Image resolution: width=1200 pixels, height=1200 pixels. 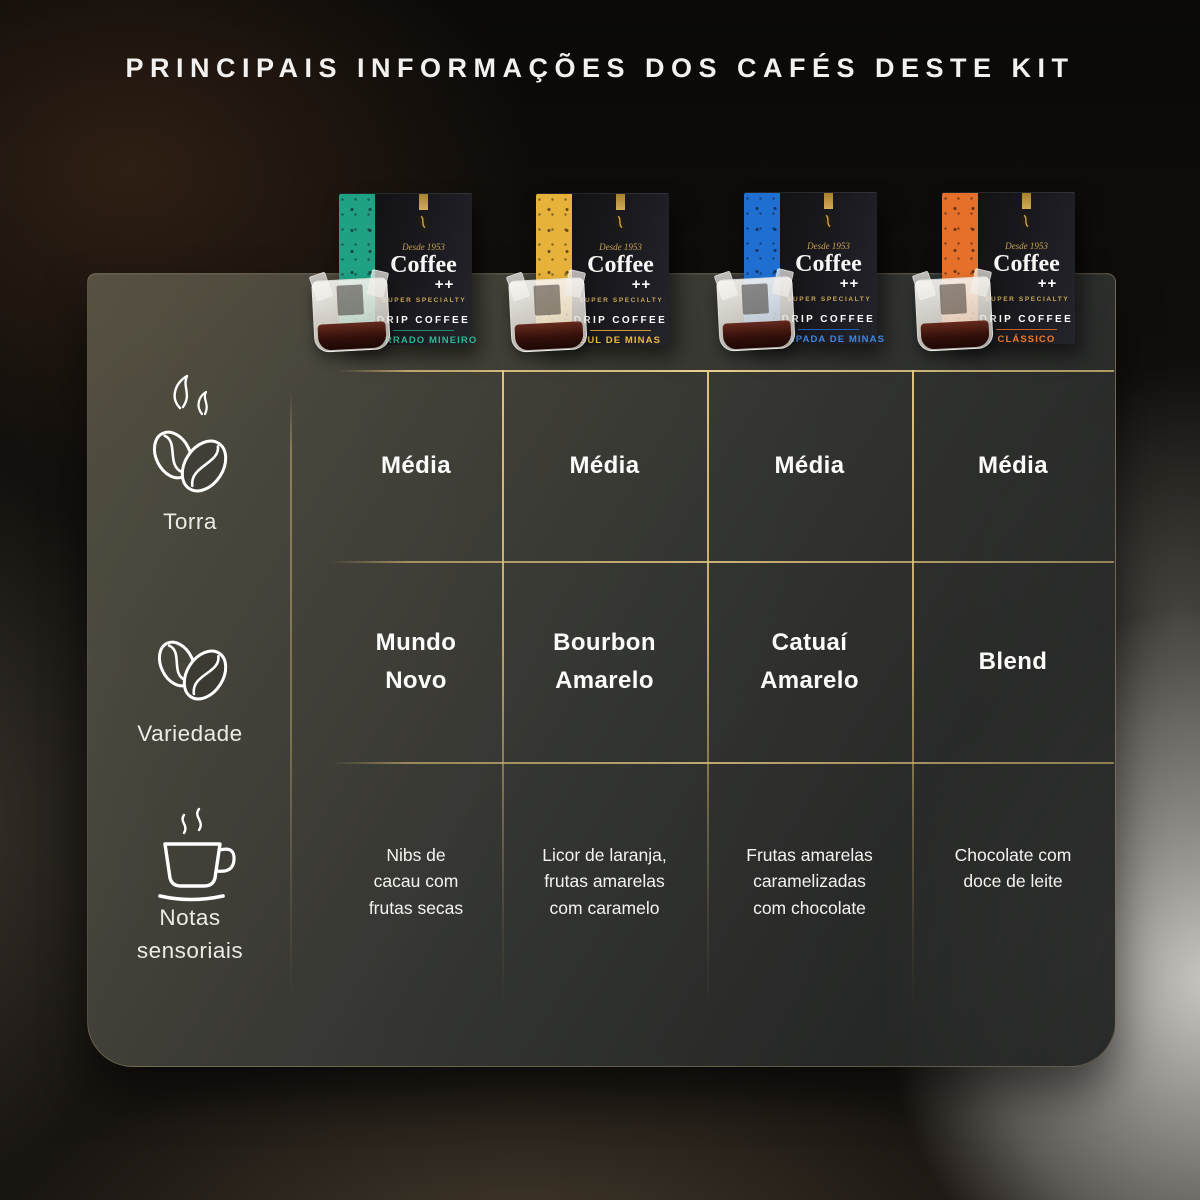 What do you see at coordinates (1012, 465) in the screenshot?
I see `cell-torra-classico: Média` at bounding box center [1012, 465].